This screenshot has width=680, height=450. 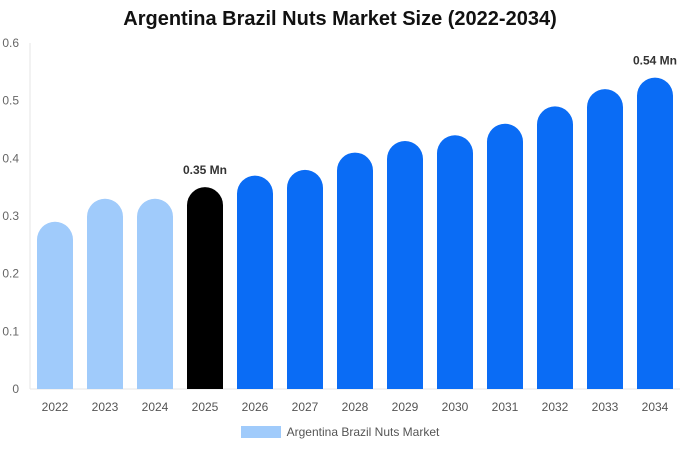 I want to click on bar-2028, so click(x=355, y=270).